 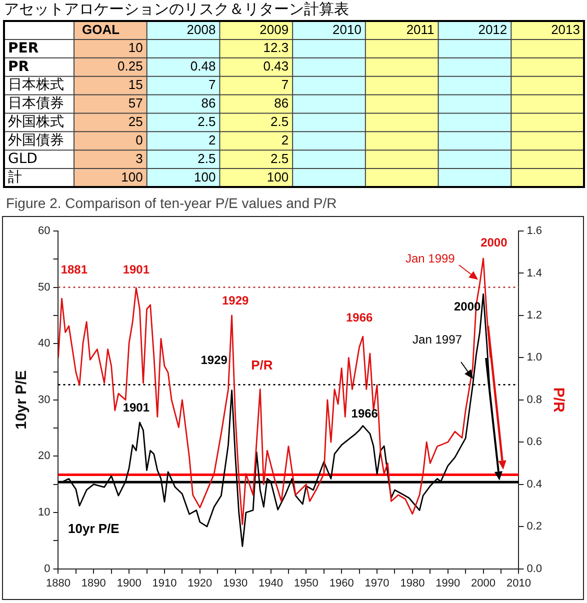 What do you see at coordinates (21, 400) in the screenshot?
I see `y-axis-title: 10yr P/E` at bounding box center [21, 400].